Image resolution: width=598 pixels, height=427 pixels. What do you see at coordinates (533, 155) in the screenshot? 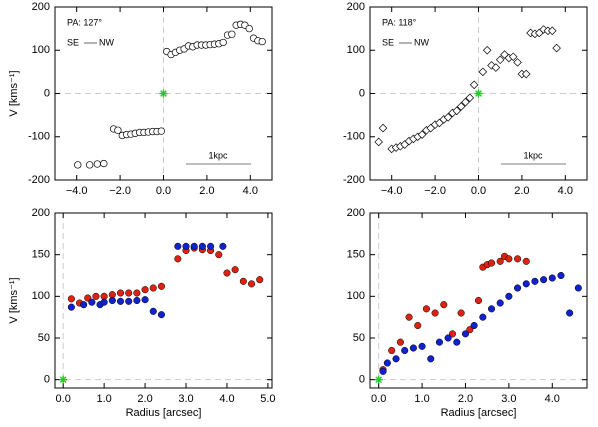
I see `scale-label: 1kpc` at bounding box center [533, 155].